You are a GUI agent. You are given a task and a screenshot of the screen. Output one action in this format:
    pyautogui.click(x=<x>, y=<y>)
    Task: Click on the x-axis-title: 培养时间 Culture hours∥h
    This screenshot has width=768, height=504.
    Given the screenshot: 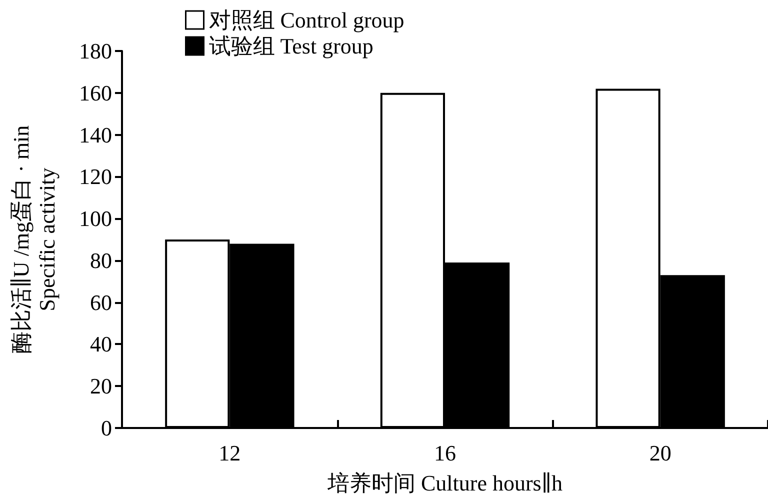 What is the action you would take?
    pyautogui.click(x=444, y=483)
    